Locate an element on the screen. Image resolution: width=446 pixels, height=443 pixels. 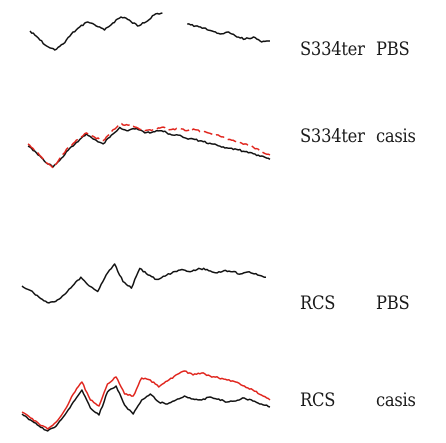
panel-4-traces is located at coordinates (146, 401).